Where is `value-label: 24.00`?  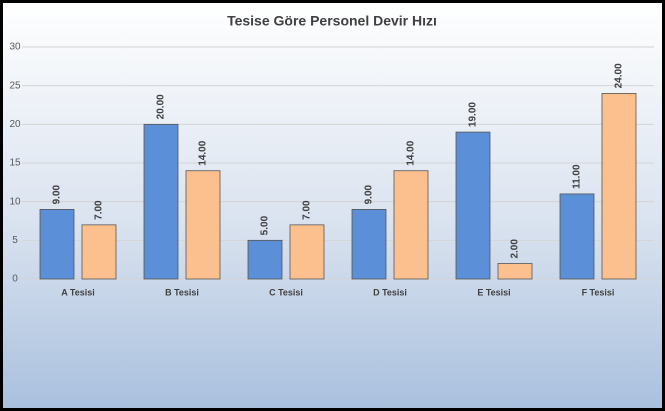 value-label: 24.00 is located at coordinates (619, 75).